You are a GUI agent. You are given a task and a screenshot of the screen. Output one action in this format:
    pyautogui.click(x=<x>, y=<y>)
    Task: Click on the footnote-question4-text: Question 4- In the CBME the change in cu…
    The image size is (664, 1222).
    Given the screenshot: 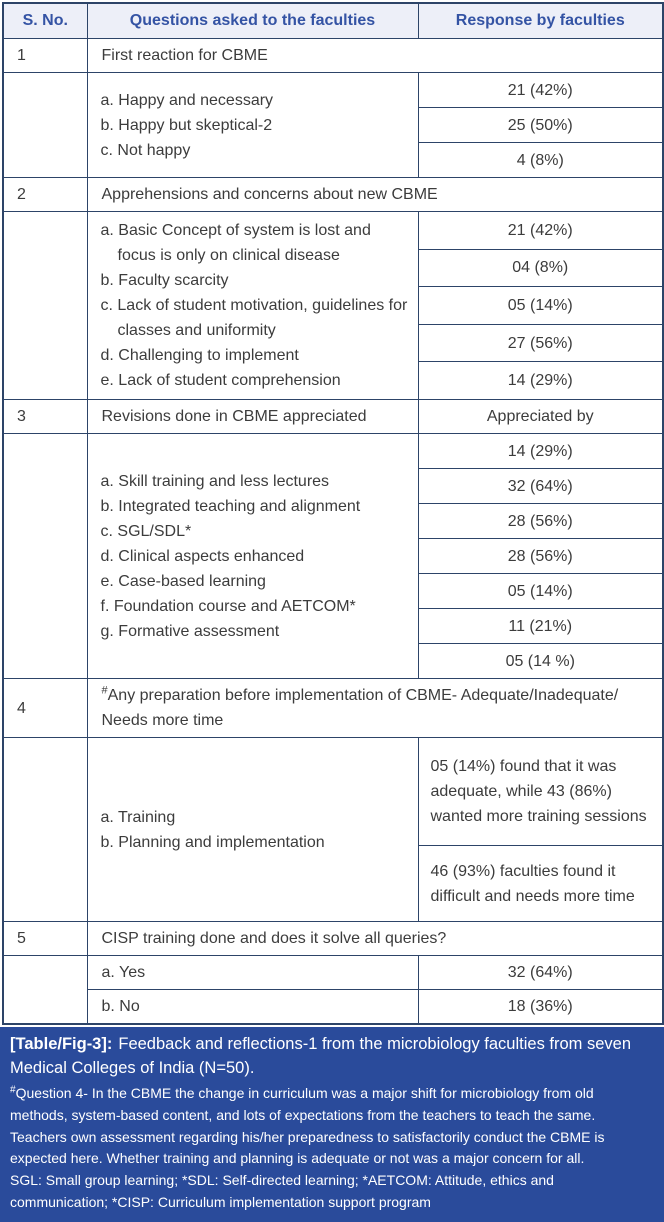 What is the action you would take?
    pyautogui.click(x=307, y=1125)
    